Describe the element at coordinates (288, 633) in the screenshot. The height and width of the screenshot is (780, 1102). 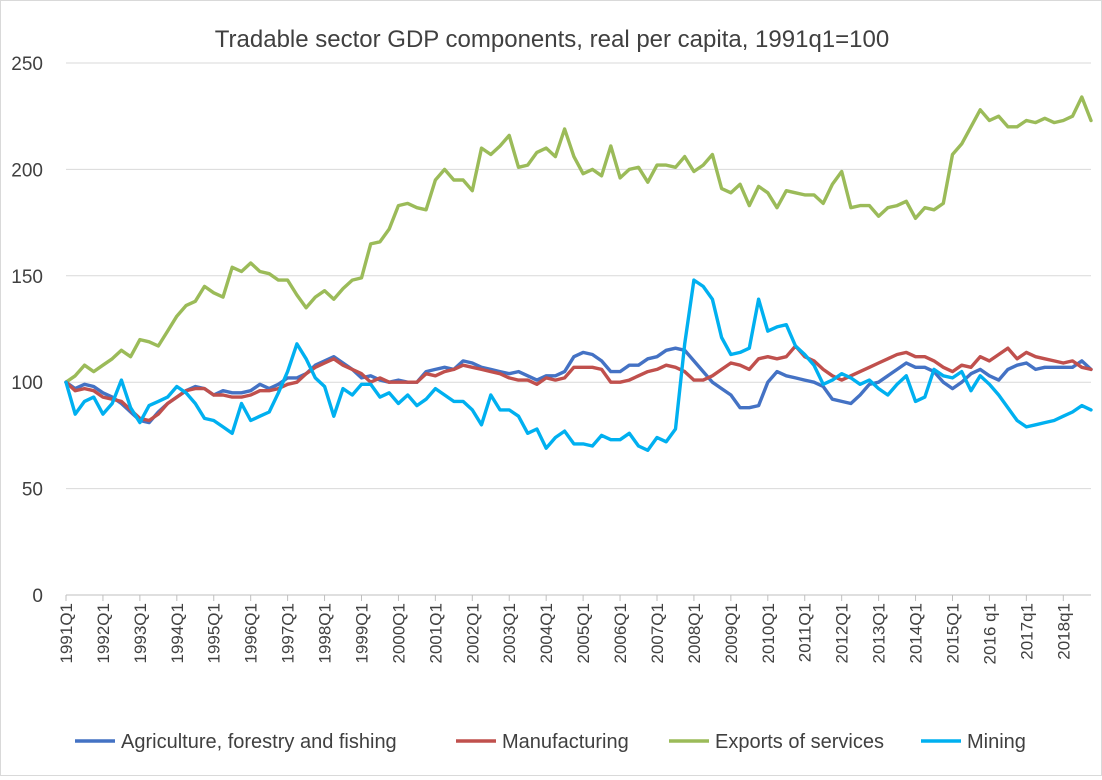
I see `x-tick-label: 1997Q1` at that location.